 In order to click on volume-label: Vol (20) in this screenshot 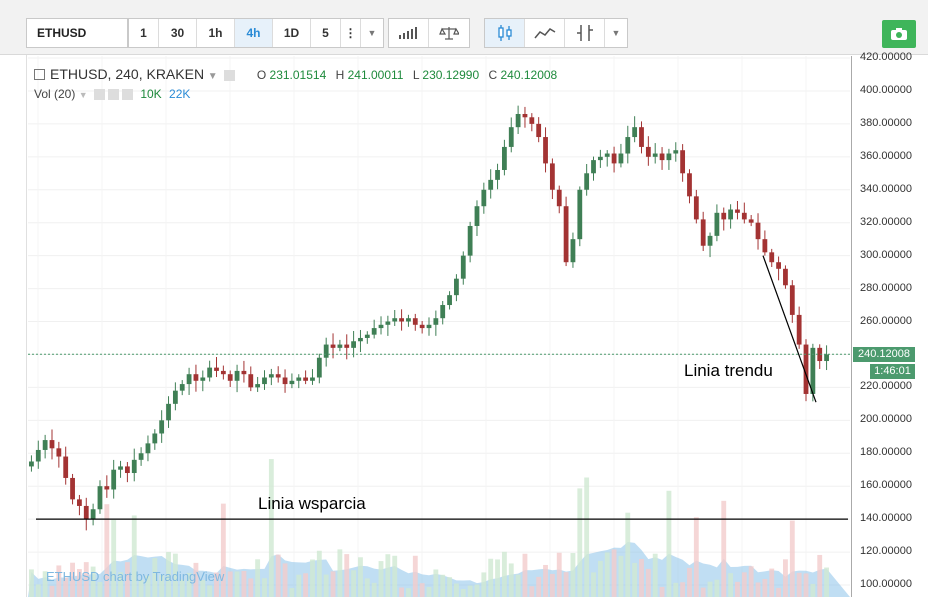, I will do `click(55, 94)`.